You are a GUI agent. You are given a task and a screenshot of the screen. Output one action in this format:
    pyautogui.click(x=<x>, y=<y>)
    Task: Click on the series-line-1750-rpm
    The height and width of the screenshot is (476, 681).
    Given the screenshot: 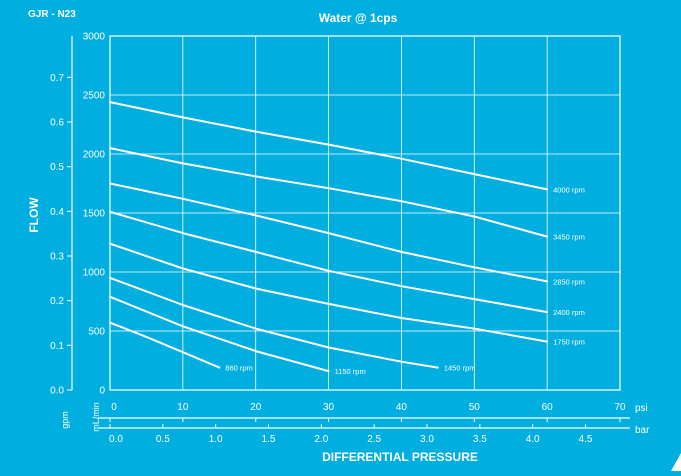 What is the action you would take?
    pyautogui.click(x=329, y=292)
    